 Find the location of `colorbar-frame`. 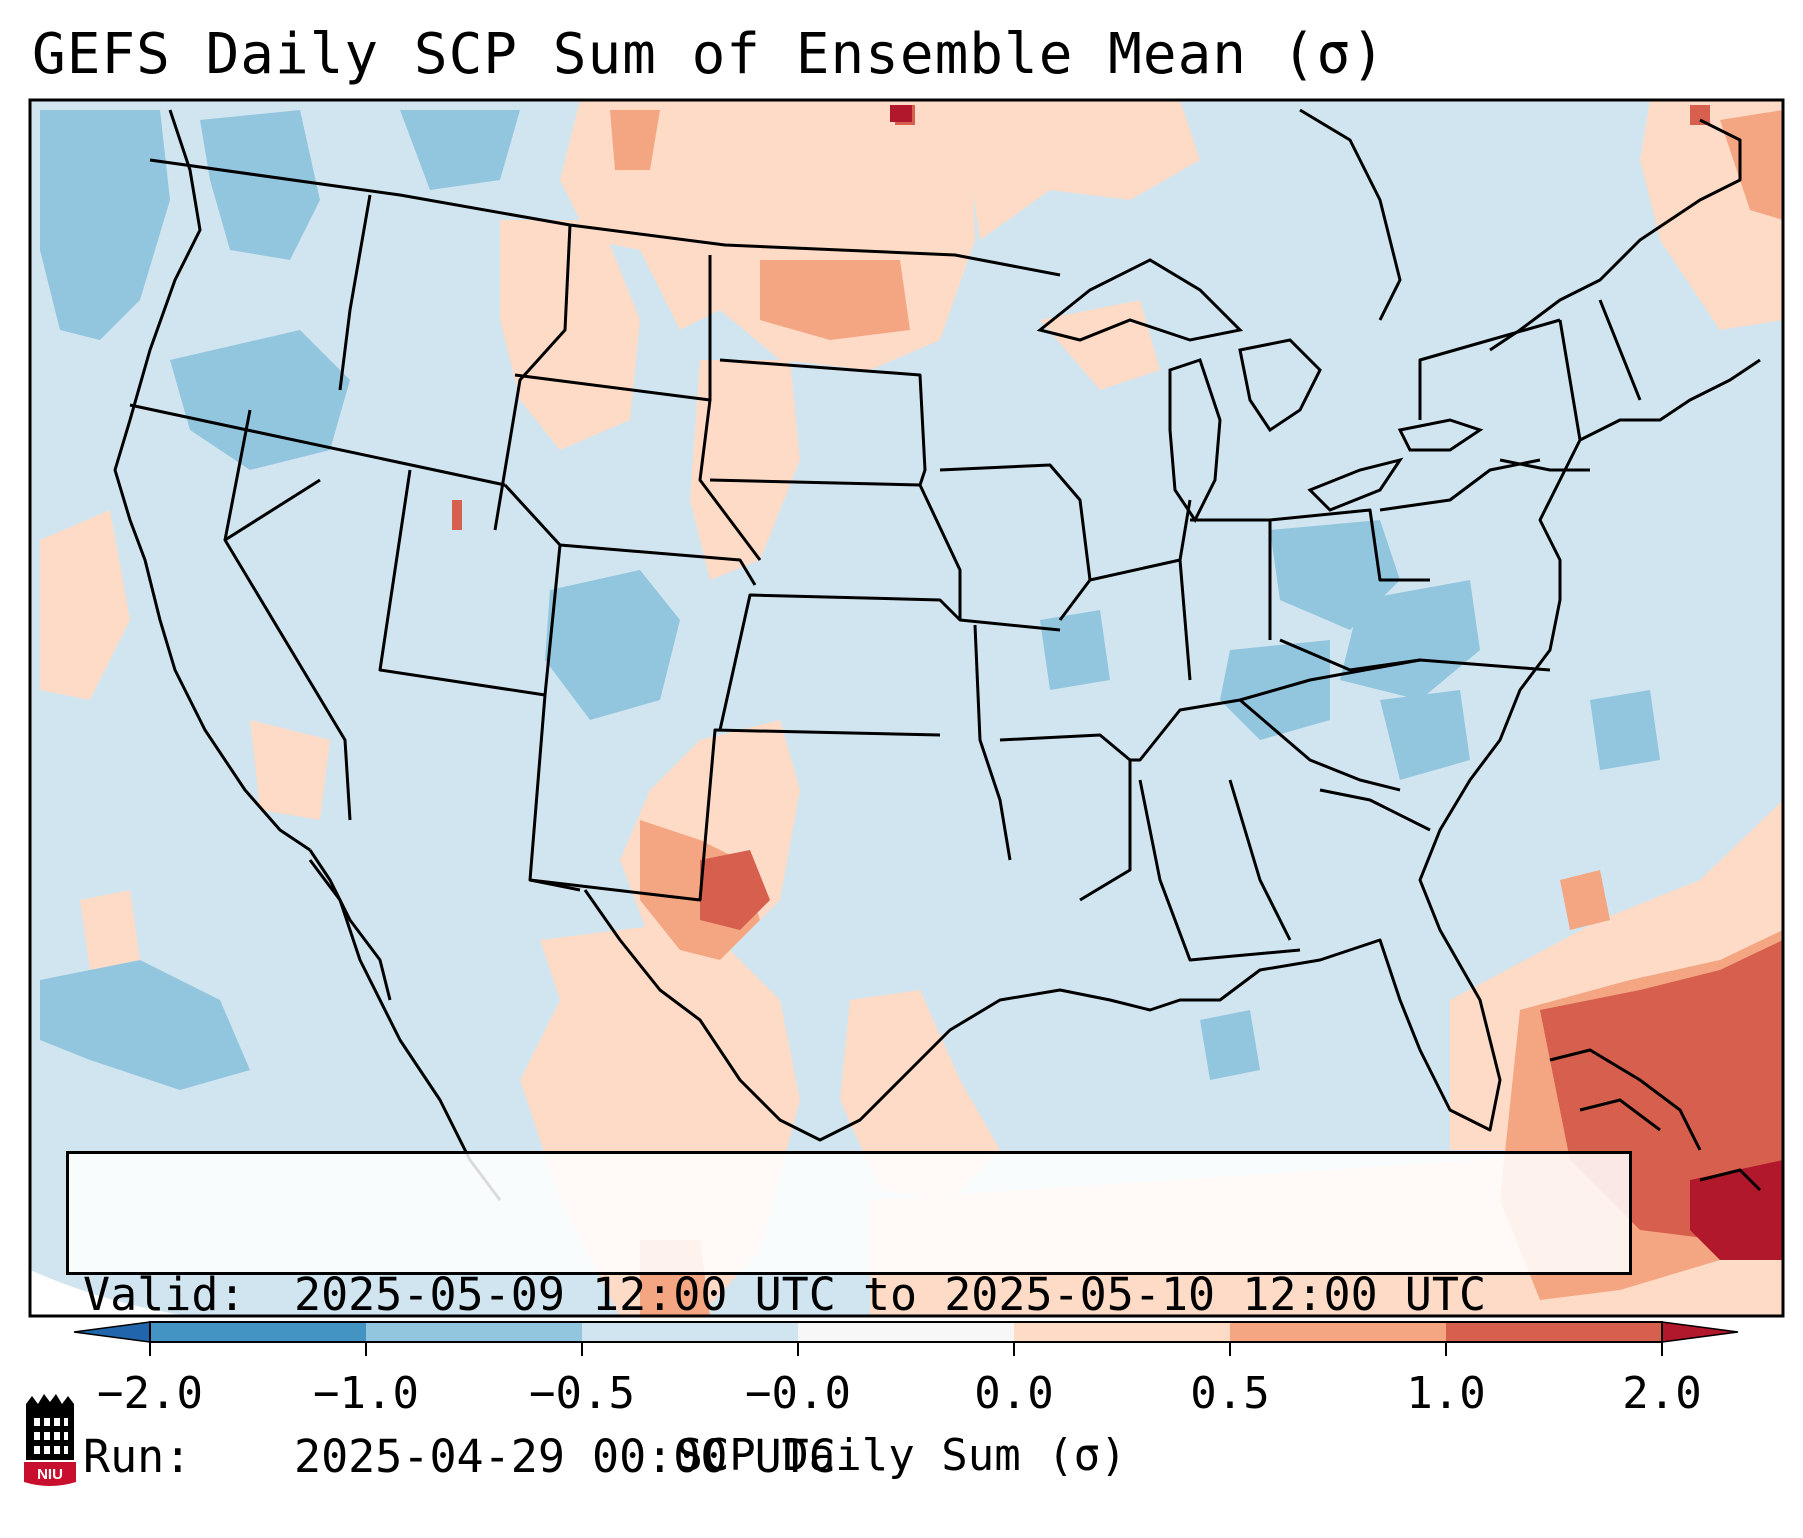

colorbar-frame is located at coordinates (906, 1332).